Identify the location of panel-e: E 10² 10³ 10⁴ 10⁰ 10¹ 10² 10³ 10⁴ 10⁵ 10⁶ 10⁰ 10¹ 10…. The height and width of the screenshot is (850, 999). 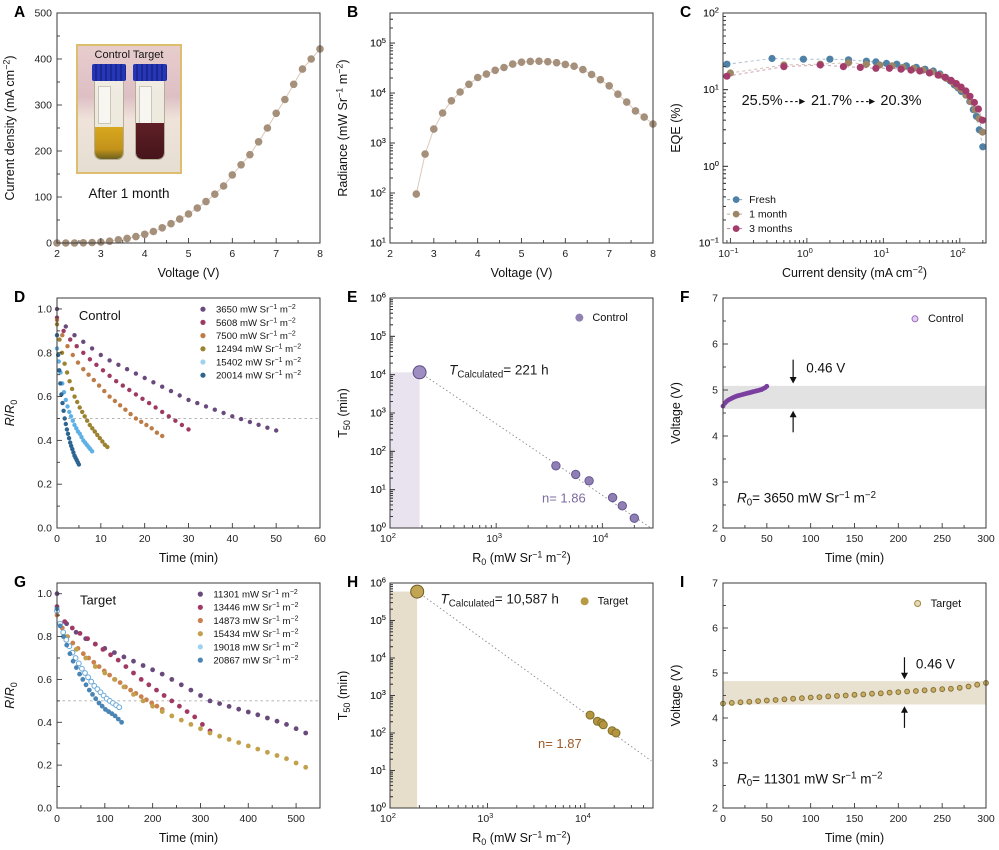
(499, 427).